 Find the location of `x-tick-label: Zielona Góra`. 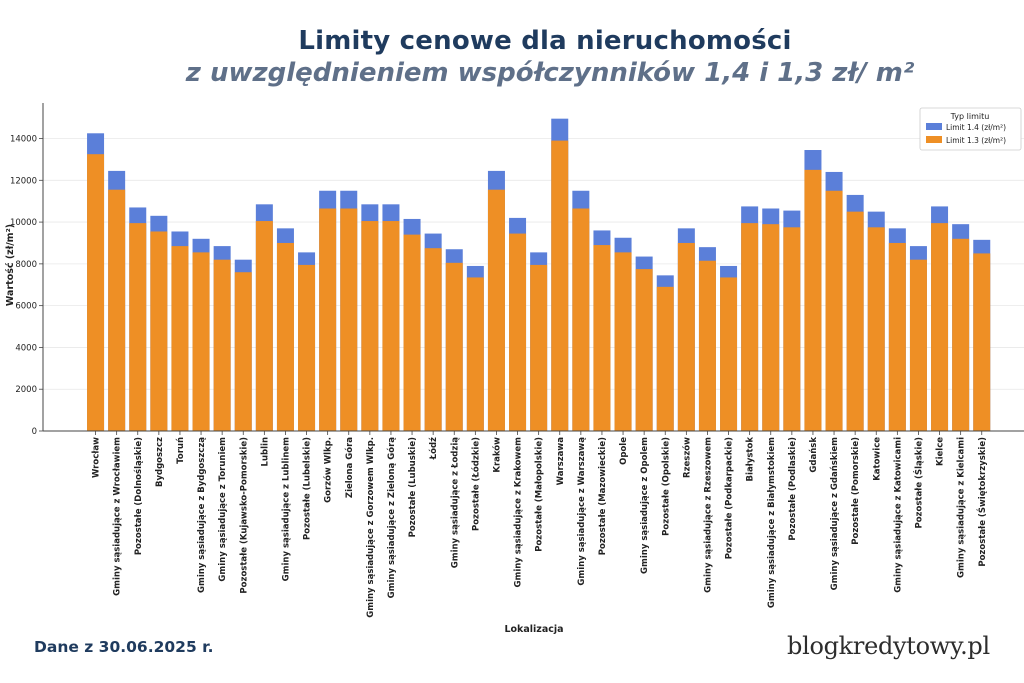

x-tick-label: Zielona Góra is located at coordinates (349, 467).